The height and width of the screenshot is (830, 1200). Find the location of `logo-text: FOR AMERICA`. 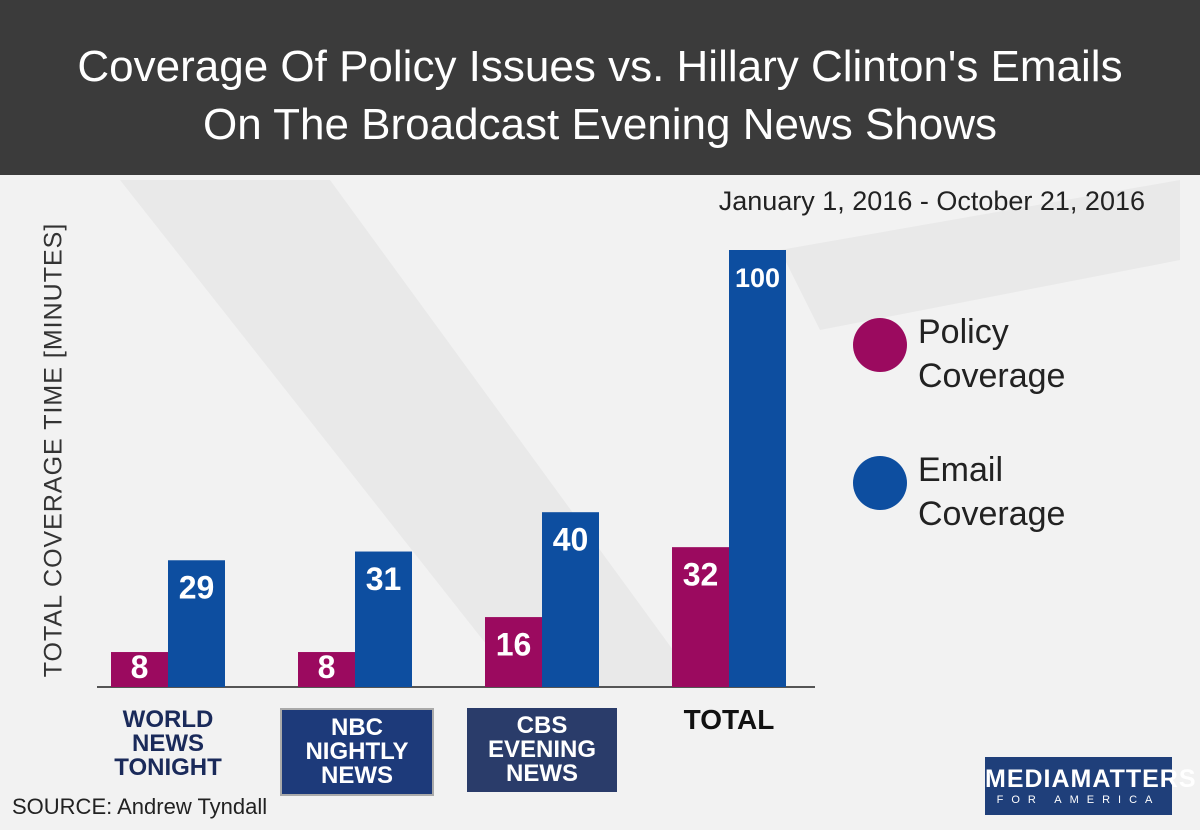

logo-text: FOR AMERICA is located at coordinates (1078, 800).